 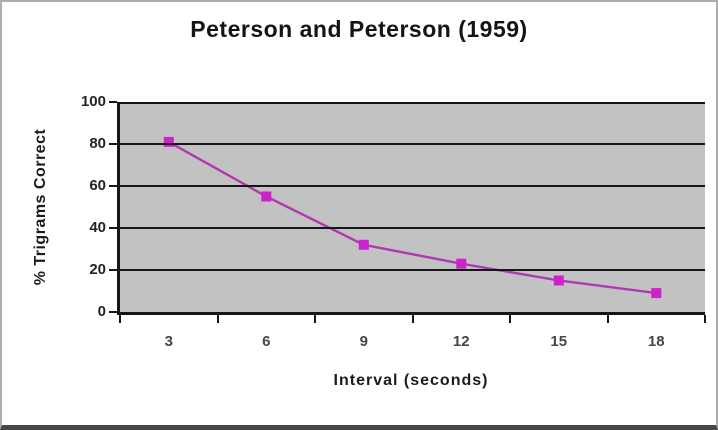 What do you see at coordinates (559, 341) in the screenshot?
I see `x-tick-label: 15` at bounding box center [559, 341].